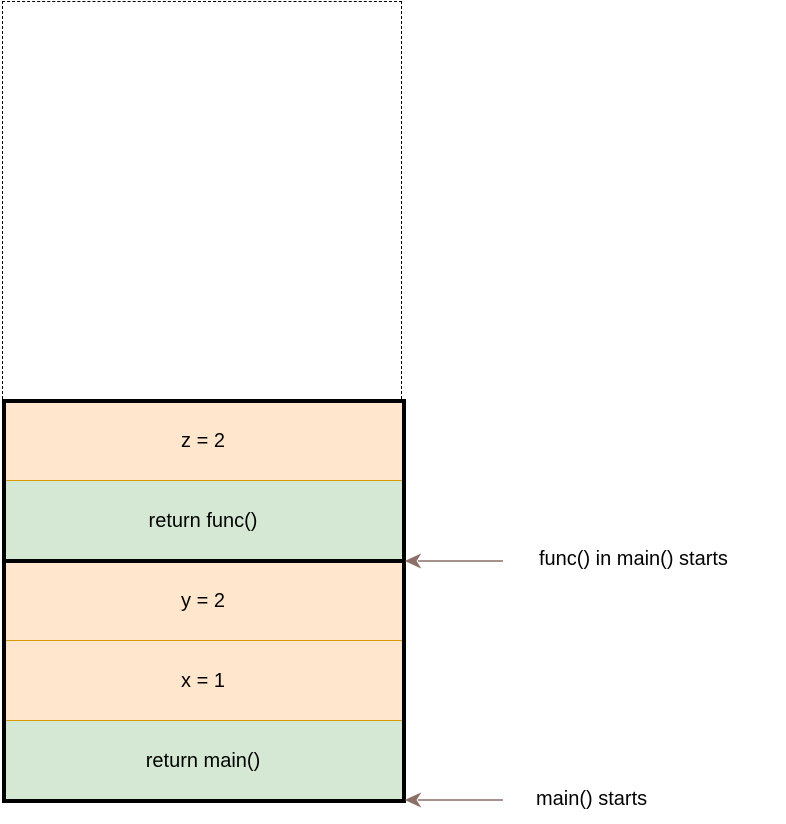  I want to click on stack-cell-z: z = 2, so click(203, 441).